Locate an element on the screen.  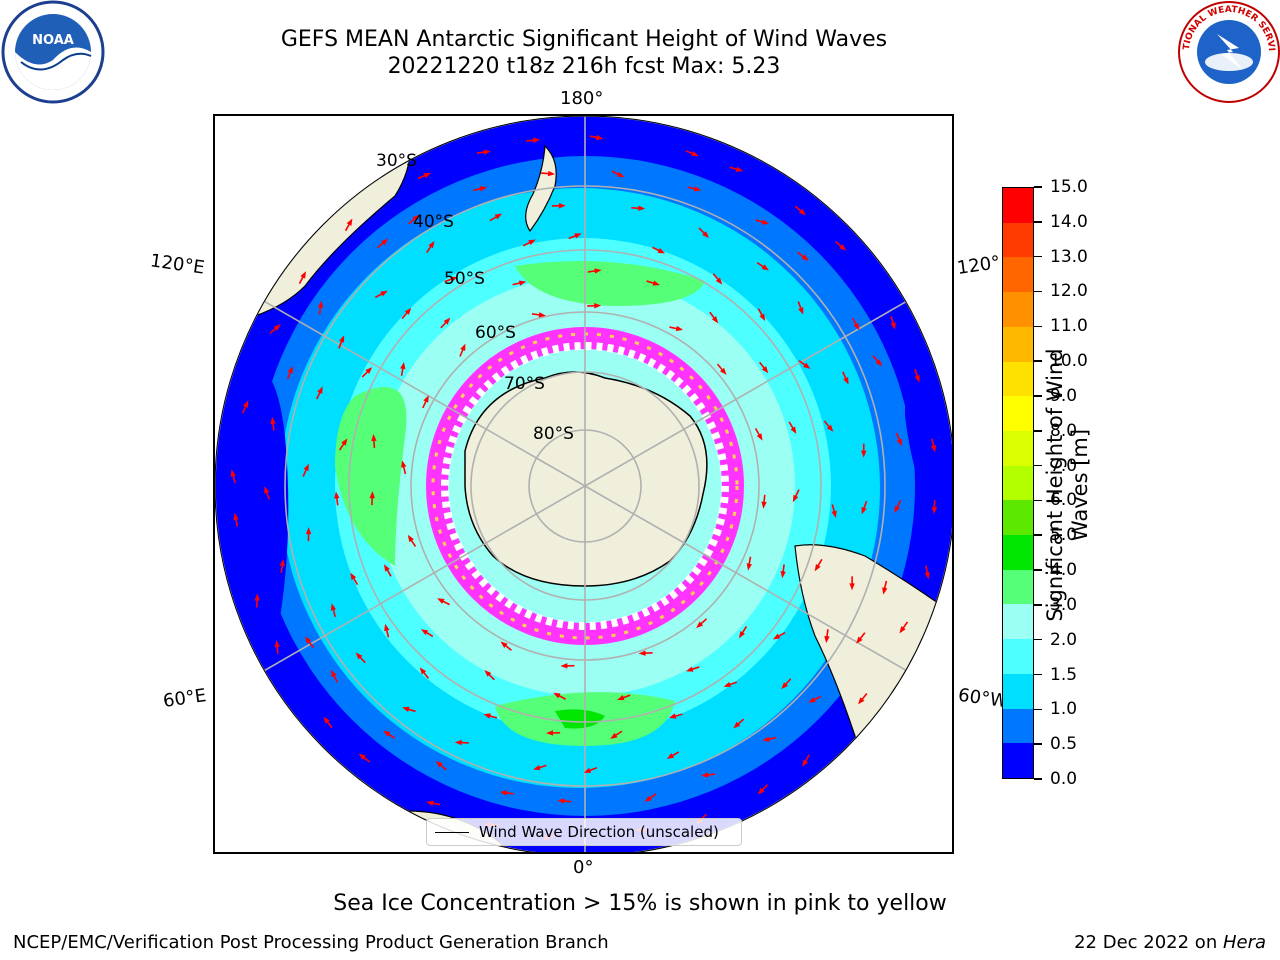
colorbar-tick-label: 9.0 is located at coordinates (1064, 395).